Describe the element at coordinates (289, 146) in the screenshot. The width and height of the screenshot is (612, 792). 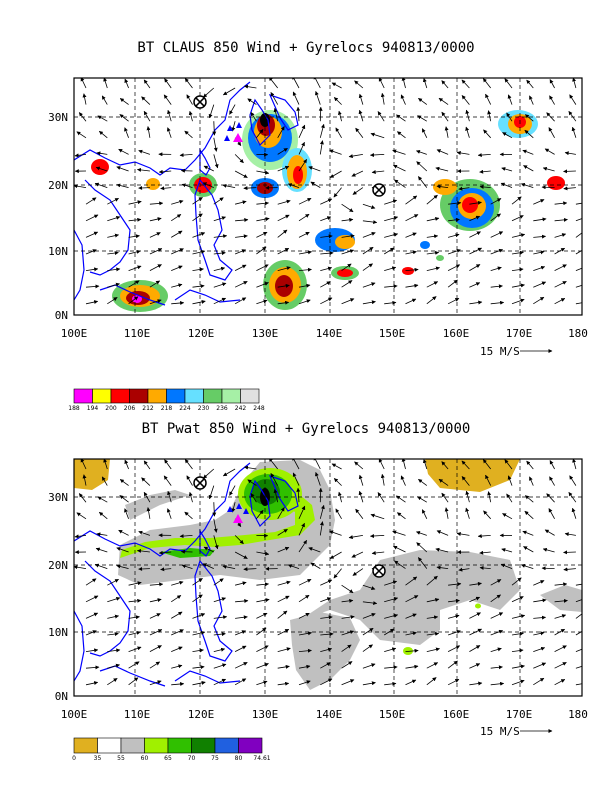
I see `panel1-gyre-markers` at that location.